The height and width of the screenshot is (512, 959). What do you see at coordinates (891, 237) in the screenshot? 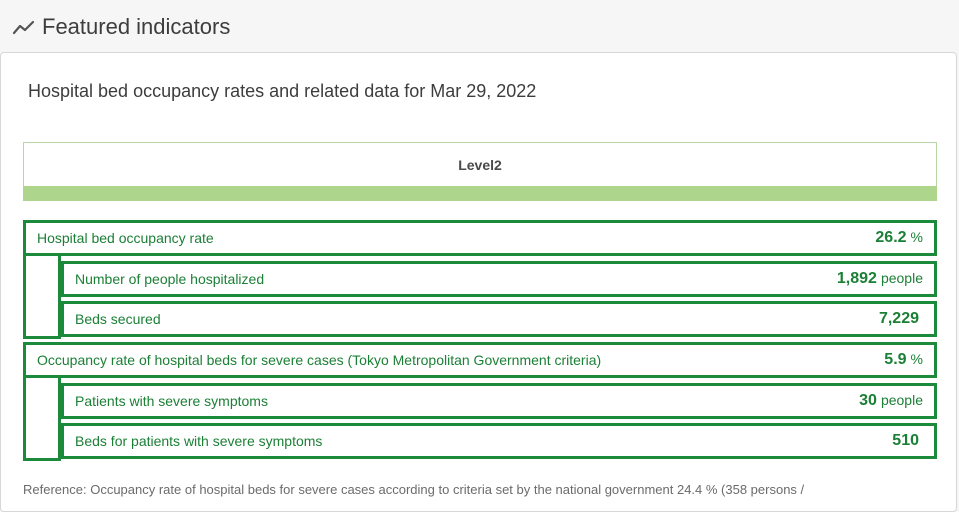
I see `indicator-value: 26.2` at bounding box center [891, 237].